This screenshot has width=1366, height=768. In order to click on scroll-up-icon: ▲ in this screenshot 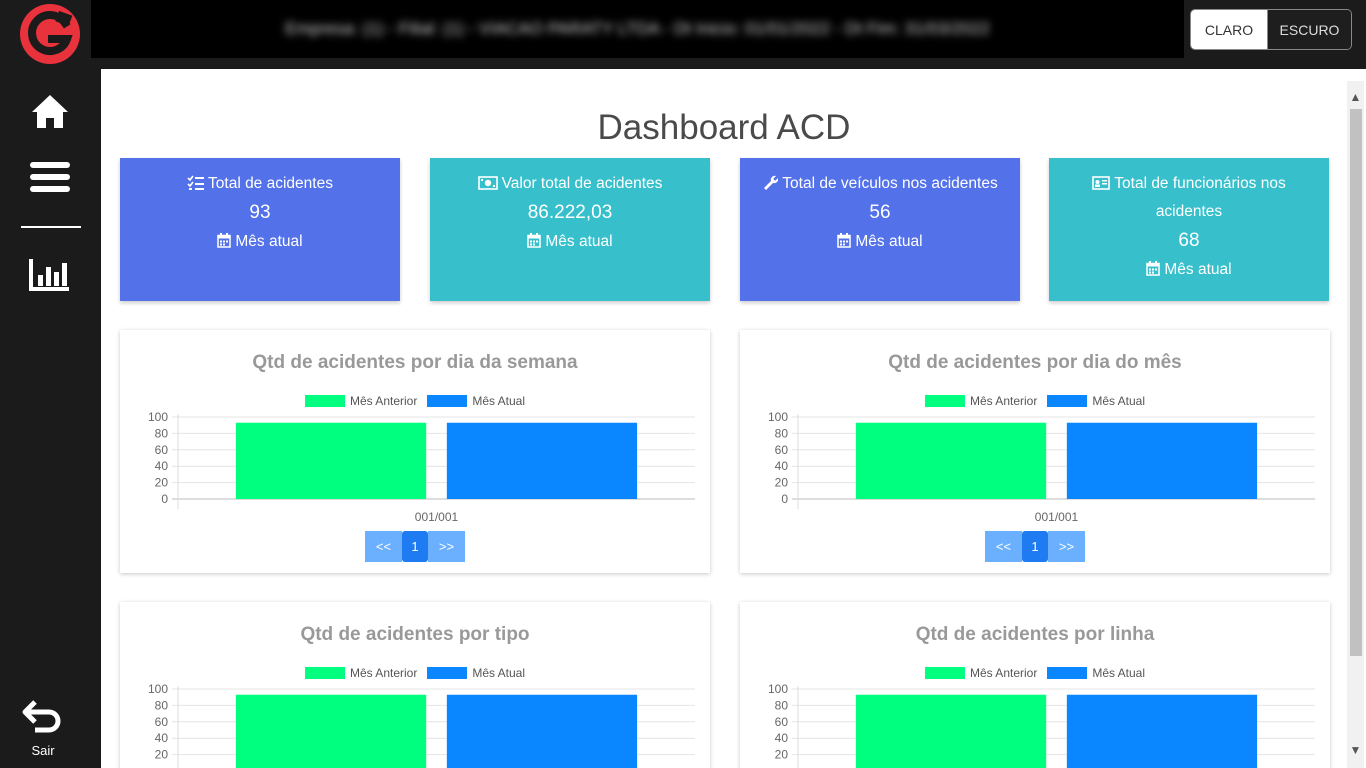, I will do `click(1355, 97)`.